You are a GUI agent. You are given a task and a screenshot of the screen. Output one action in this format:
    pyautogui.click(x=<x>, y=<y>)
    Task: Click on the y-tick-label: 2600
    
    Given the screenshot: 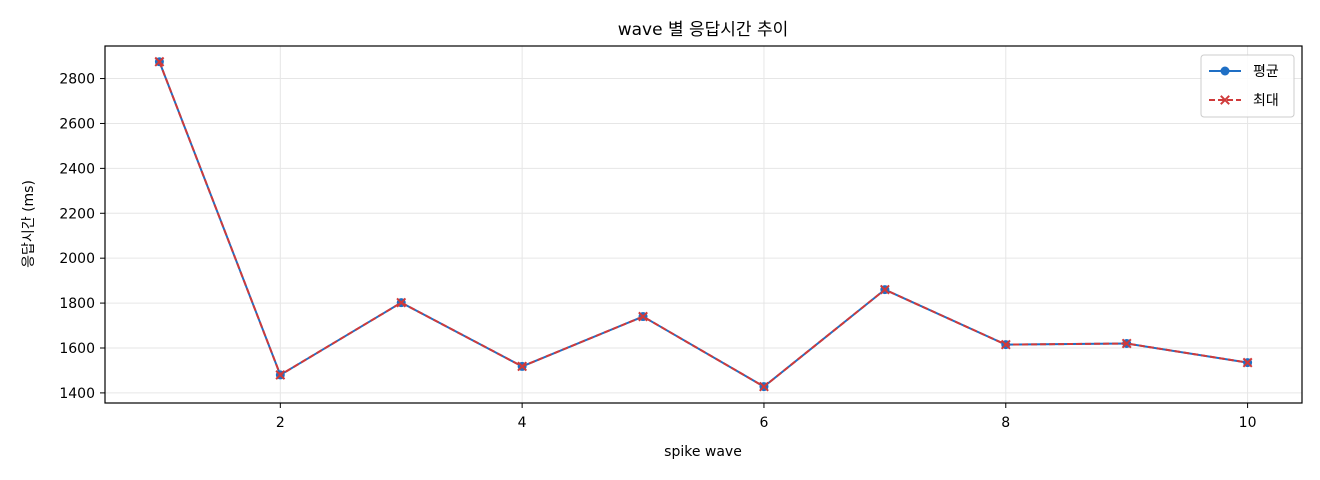 What is the action you would take?
    pyautogui.click(x=77, y=124)
    